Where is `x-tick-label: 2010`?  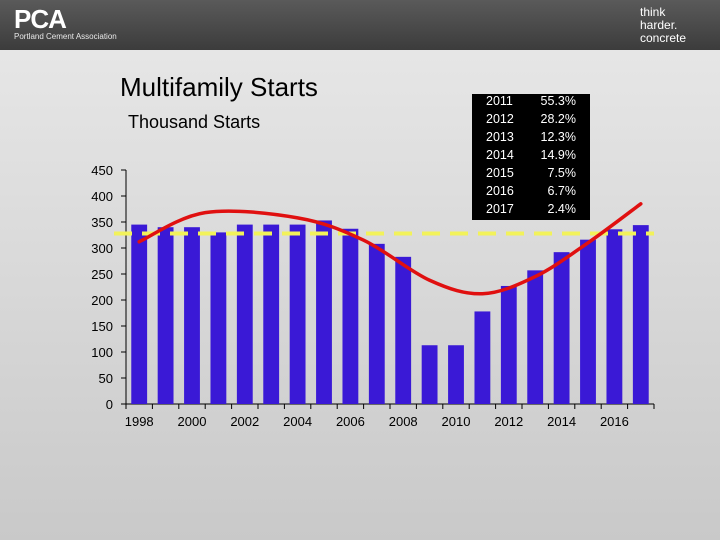
x-tick-label: 2010 is located at coordinates (456, 421).